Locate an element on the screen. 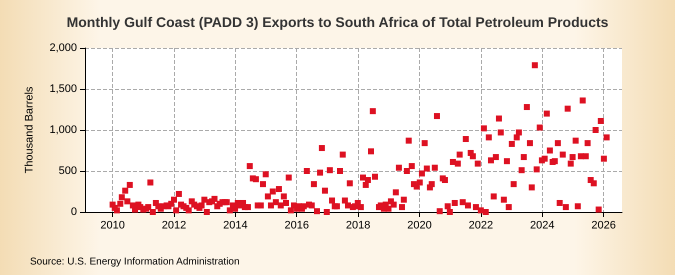  x-tick-label: 2022 is located at coordinates (481, 226).